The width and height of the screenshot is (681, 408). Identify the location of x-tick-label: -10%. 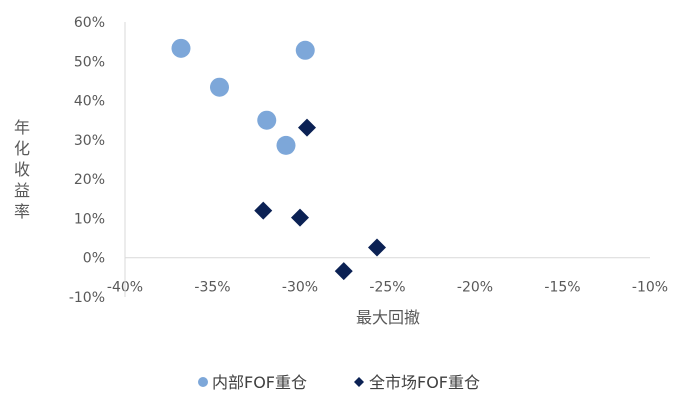
(650, 288).